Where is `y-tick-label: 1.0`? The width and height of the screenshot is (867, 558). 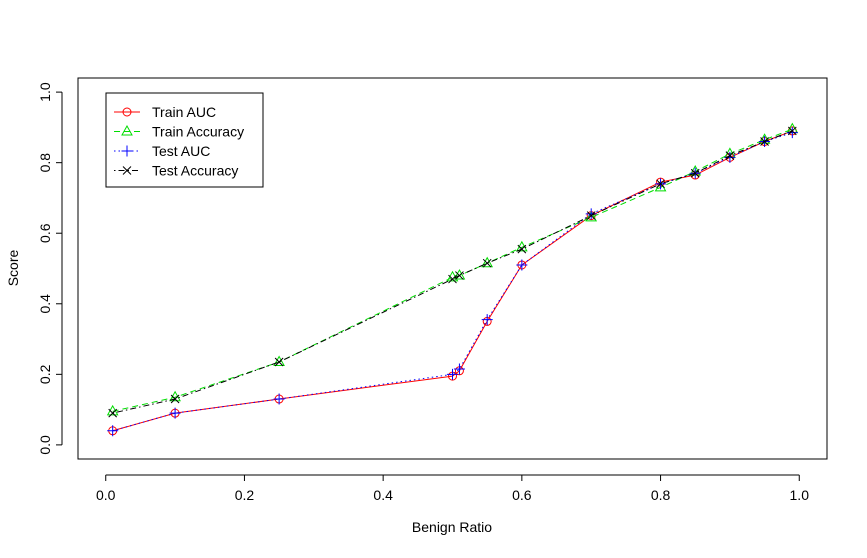 y-tick-label: 1.0 is located at coordinates (45, 92).